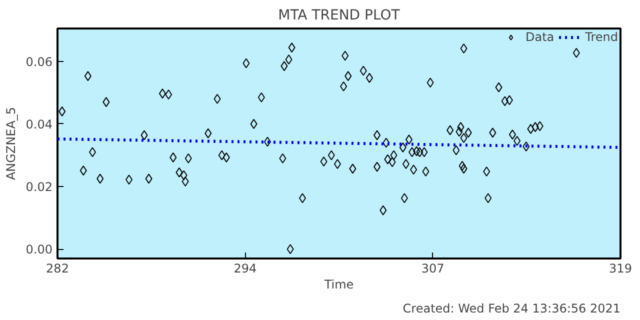  I want to click on y-axis-title: ANGZNEA_5, so click(11, 143).